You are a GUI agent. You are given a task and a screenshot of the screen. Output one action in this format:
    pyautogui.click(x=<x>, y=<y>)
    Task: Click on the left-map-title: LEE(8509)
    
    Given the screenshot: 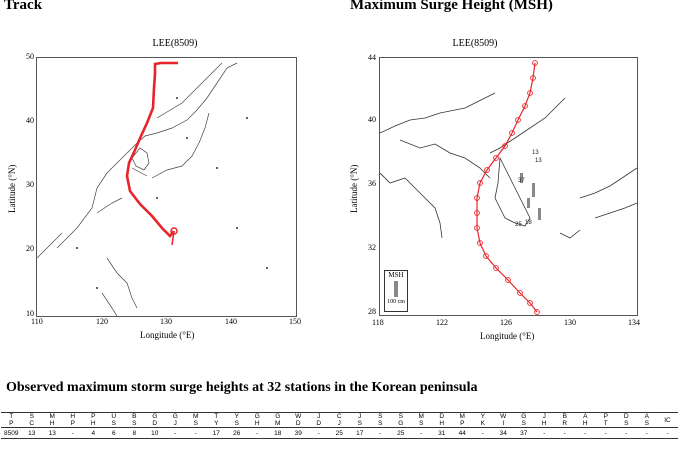 What is the action you would take?
    pyautogui.click(x=175, y=43)
    